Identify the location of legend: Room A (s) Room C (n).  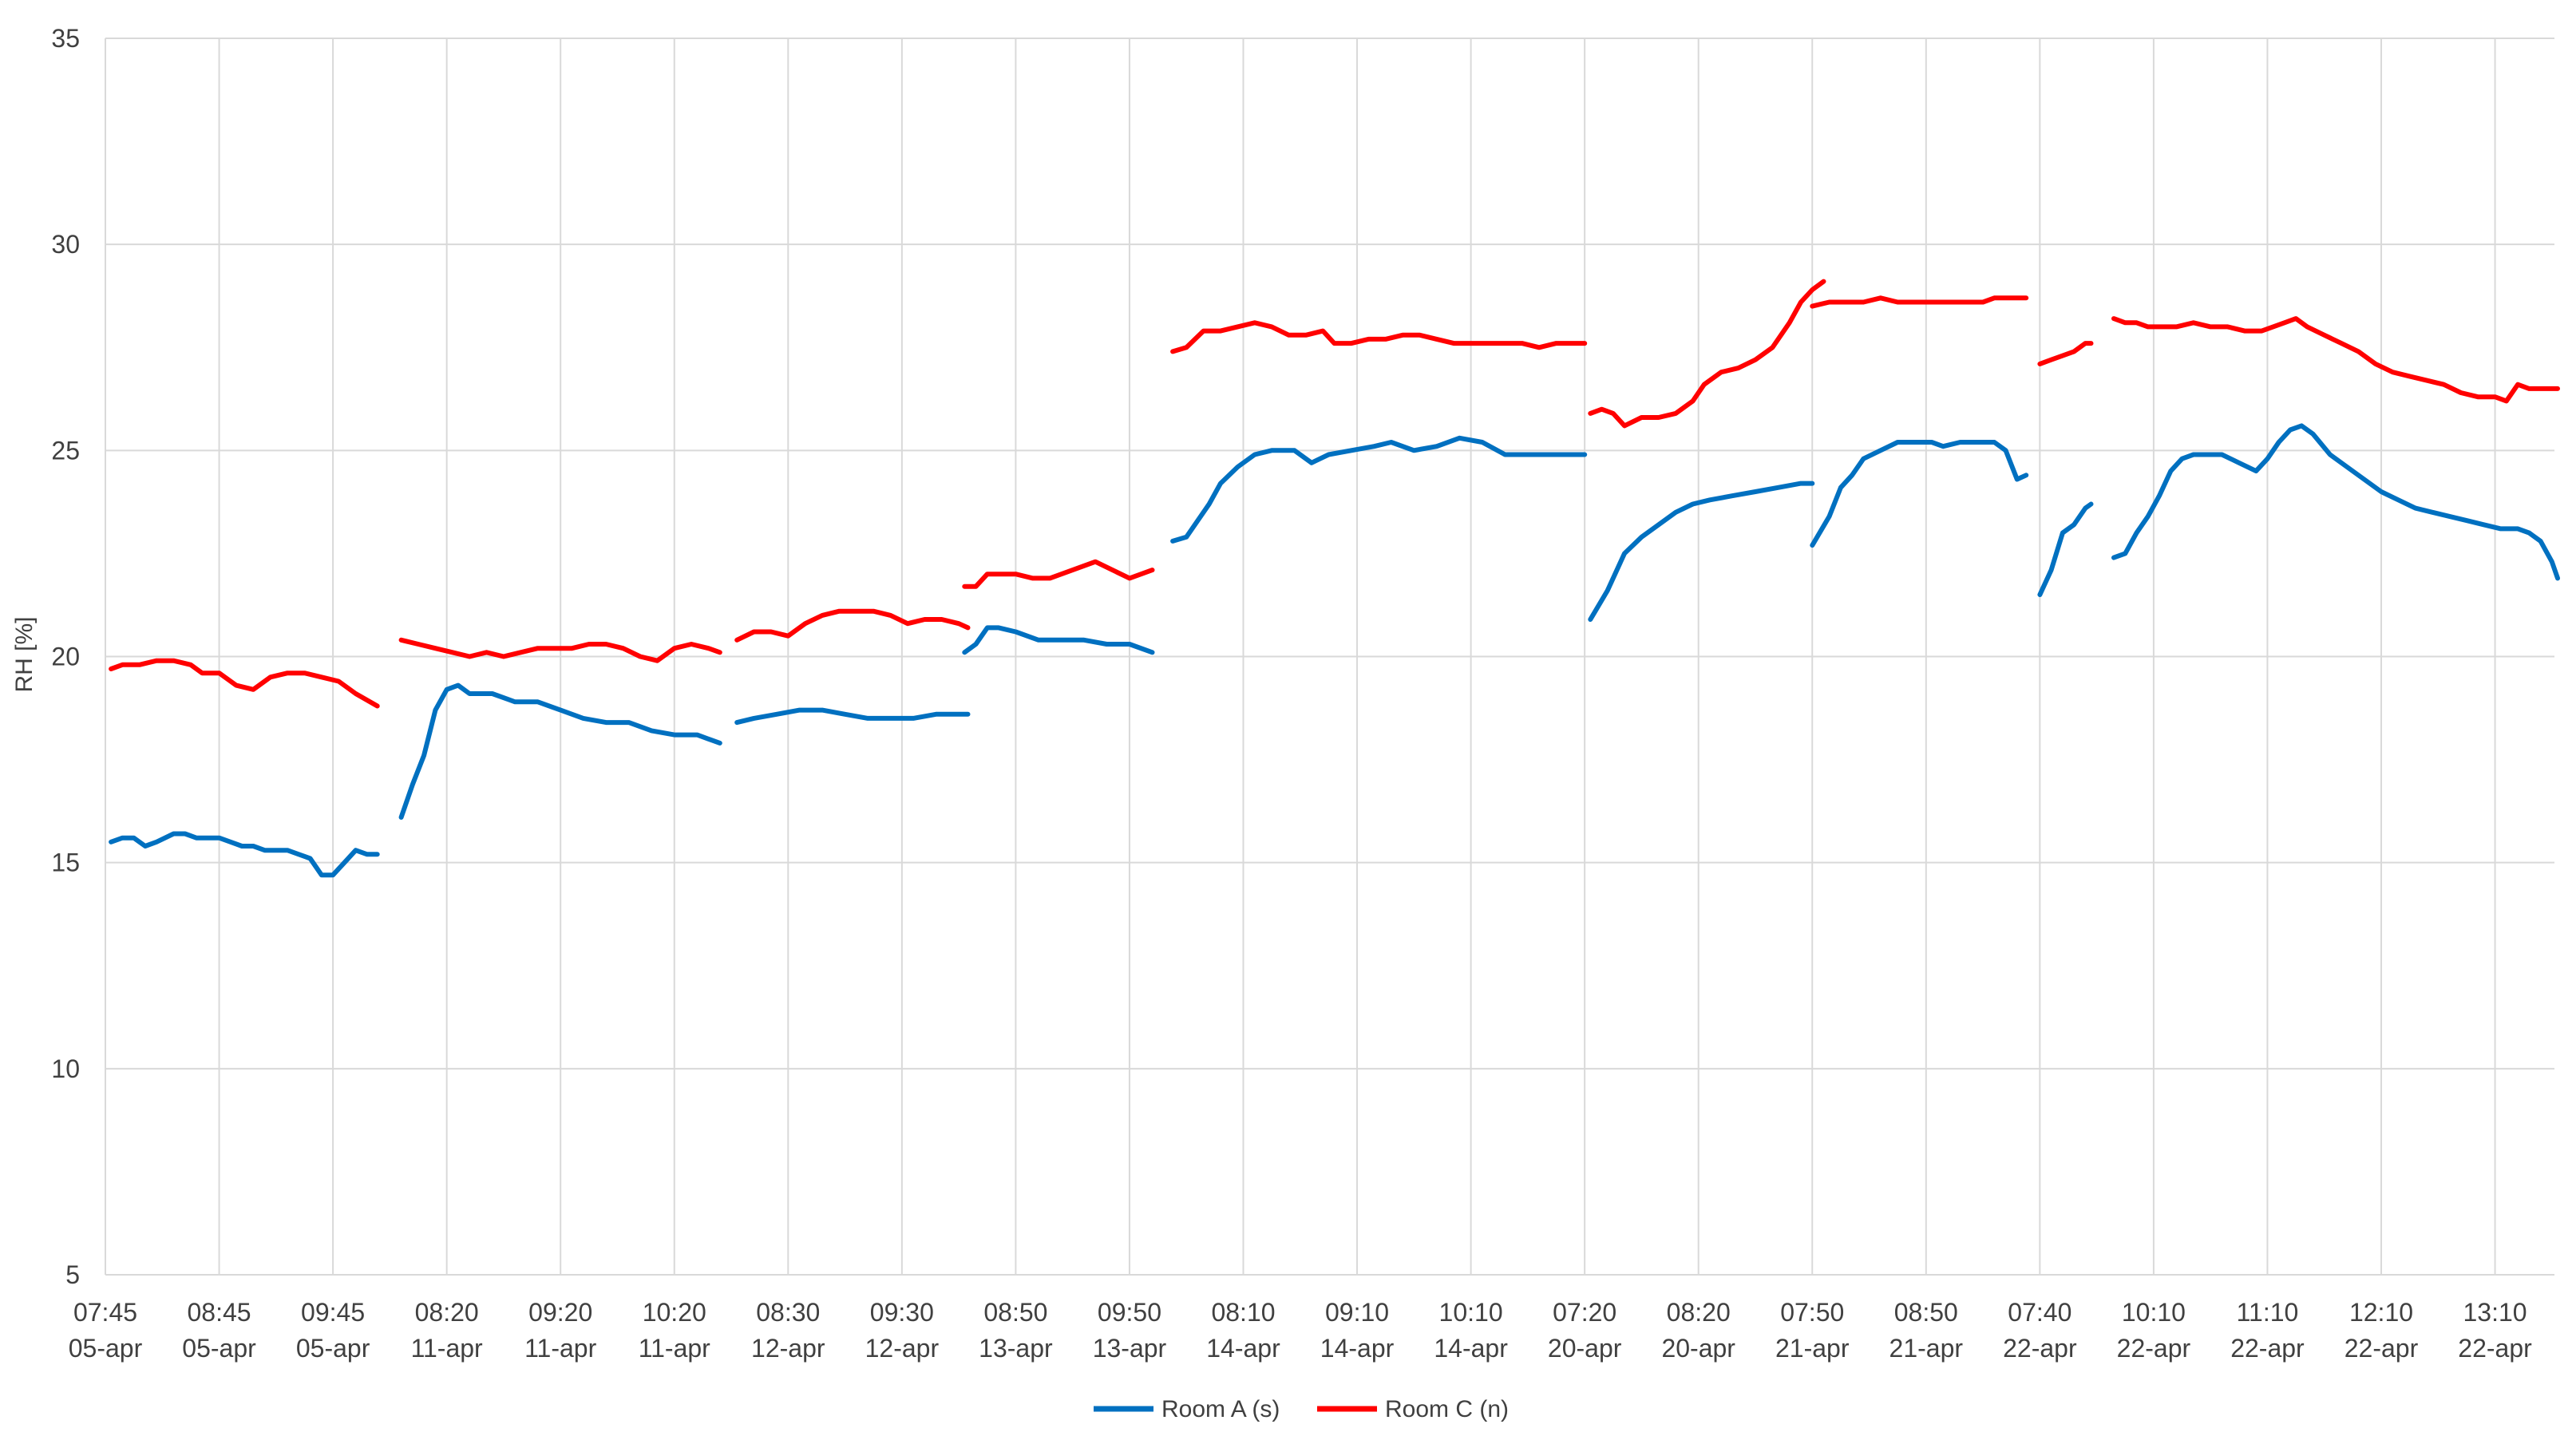
(1301, 1409).